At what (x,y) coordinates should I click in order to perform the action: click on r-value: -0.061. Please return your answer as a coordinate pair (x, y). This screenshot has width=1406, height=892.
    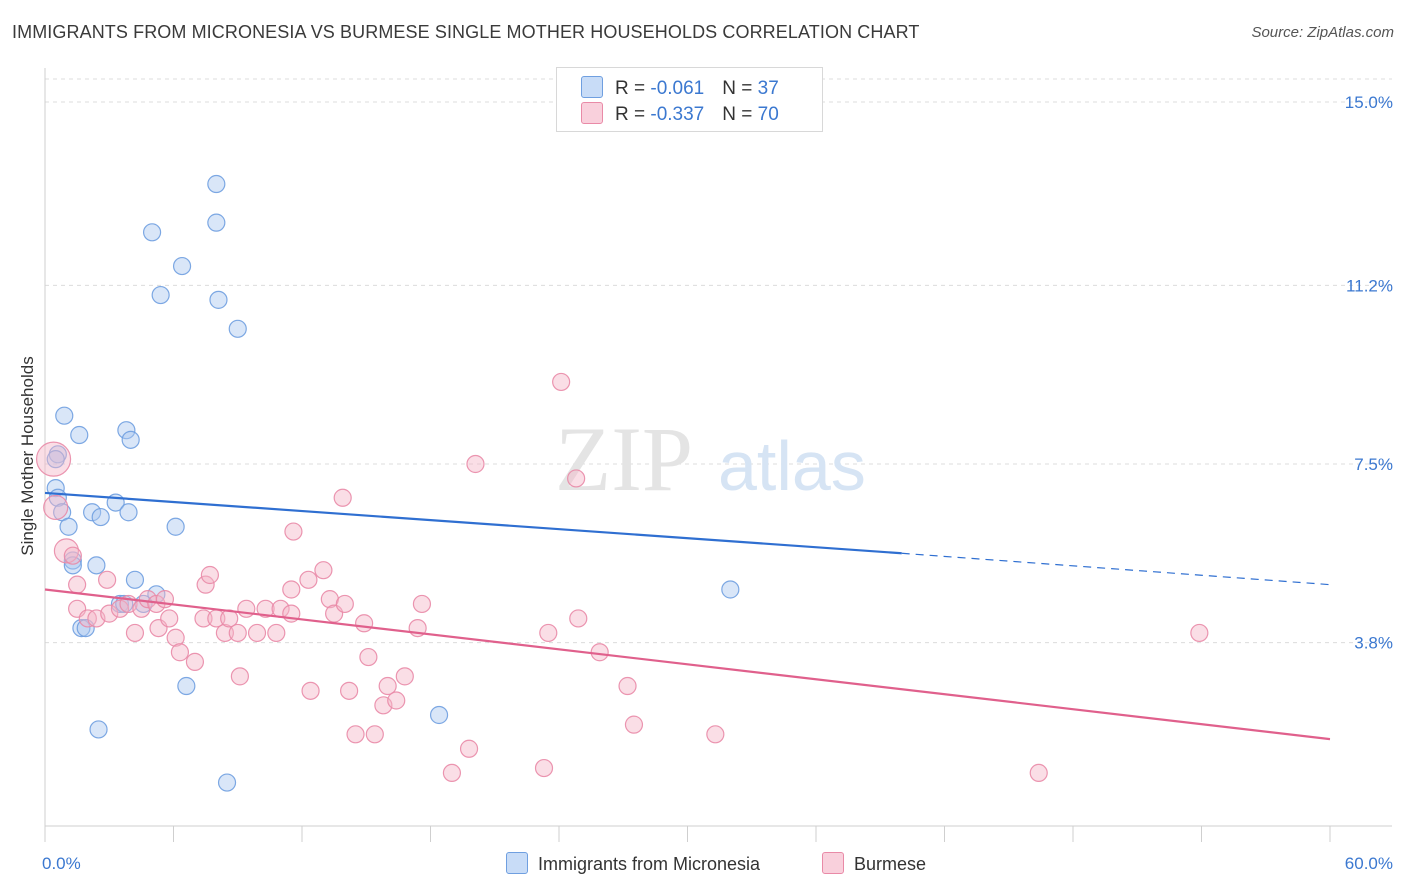
    Looking at the image, I should click on (677, 88).